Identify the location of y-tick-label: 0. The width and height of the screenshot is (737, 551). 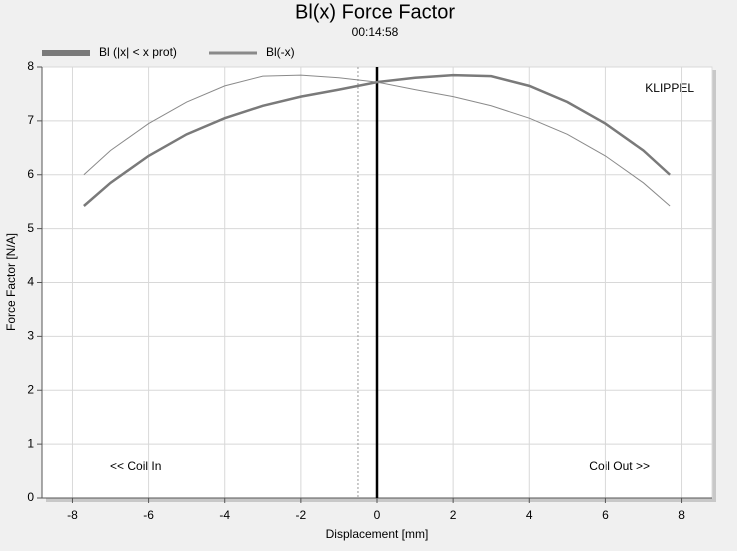
(30, 497).